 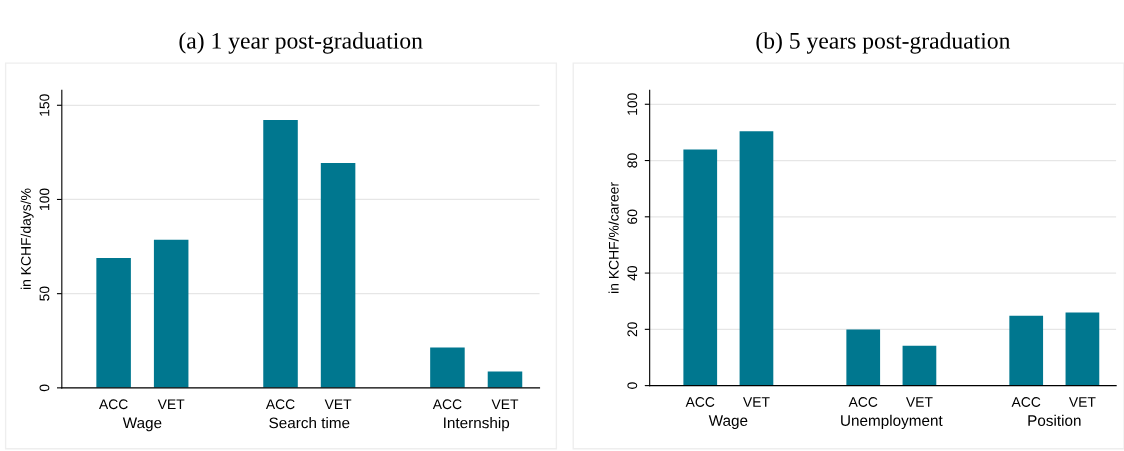 I want to click on text: Position, so click(x=1054, y=420).